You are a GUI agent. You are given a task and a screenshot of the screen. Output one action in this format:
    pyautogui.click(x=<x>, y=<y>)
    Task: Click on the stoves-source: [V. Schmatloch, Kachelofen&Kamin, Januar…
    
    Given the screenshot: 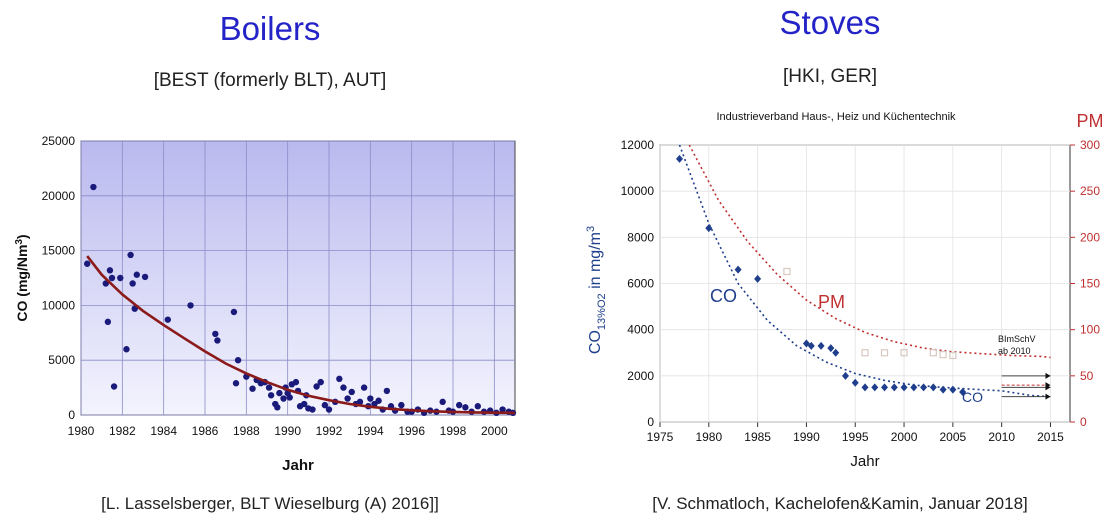 What is the action you would take?
    pyautogui.click(x=840, y=503)
    